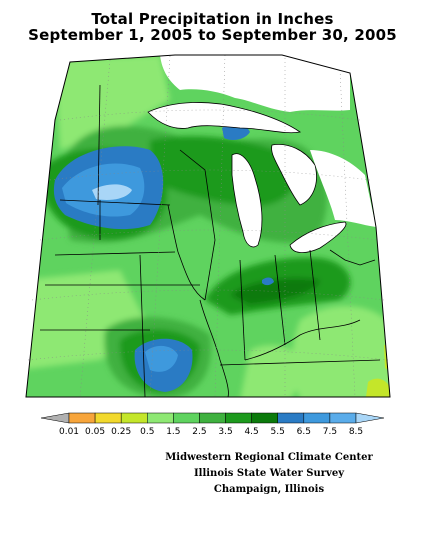  What do you see at coordinates (147, 432) in the screenshot?
I see `legend-tick-label: 0.5` at bounding box center [147, 432].